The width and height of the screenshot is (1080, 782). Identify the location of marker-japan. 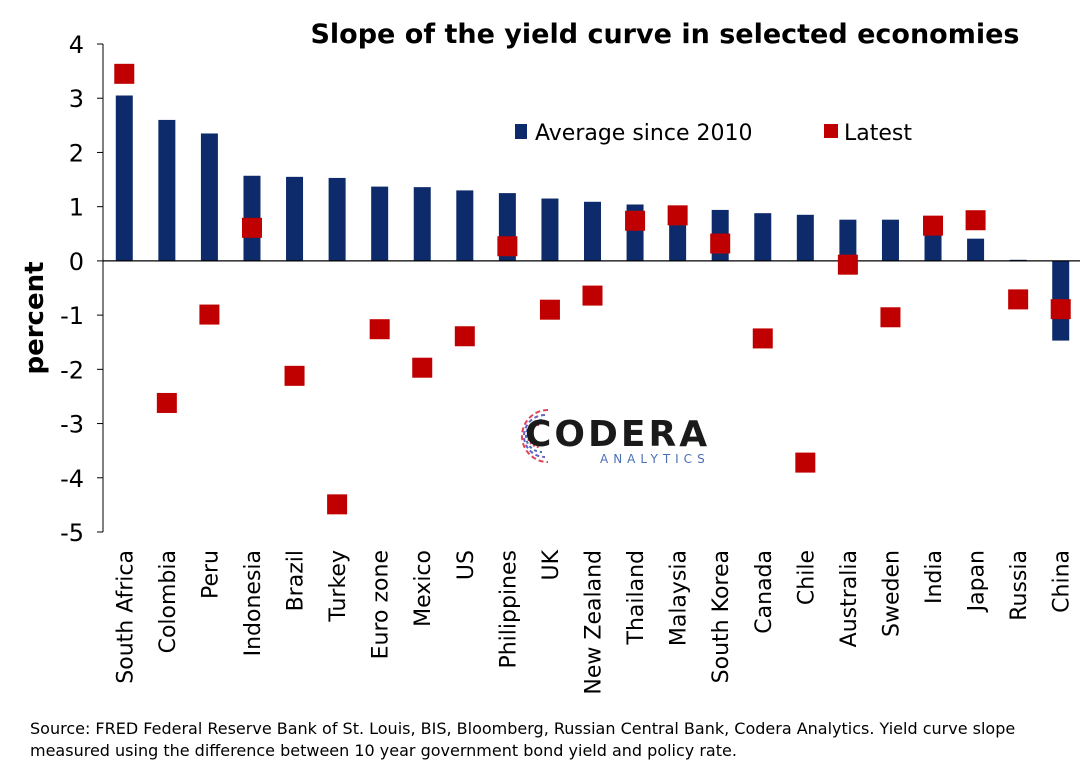
(975, 220).